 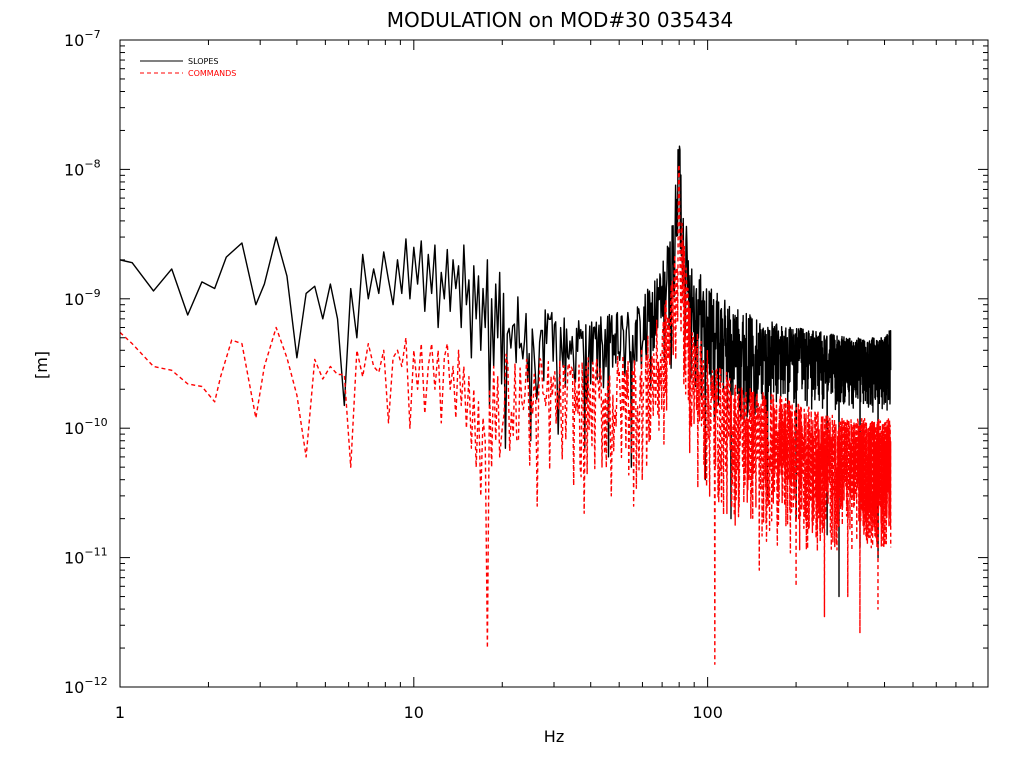 What do you see at coordinates (41, 365) in the screenshot?
I see `y-axis-label: [m]` at bounding box center [41, 365].